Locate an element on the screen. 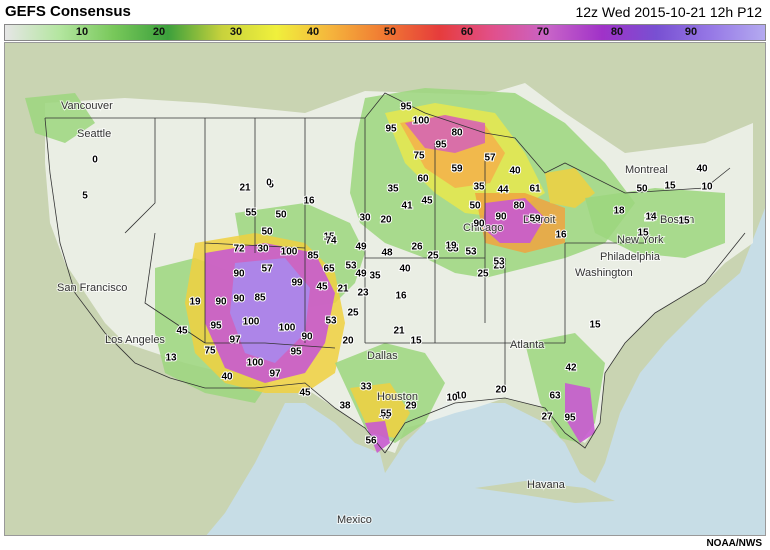  forecast-value: 42 is located at coordinates (571, 368).